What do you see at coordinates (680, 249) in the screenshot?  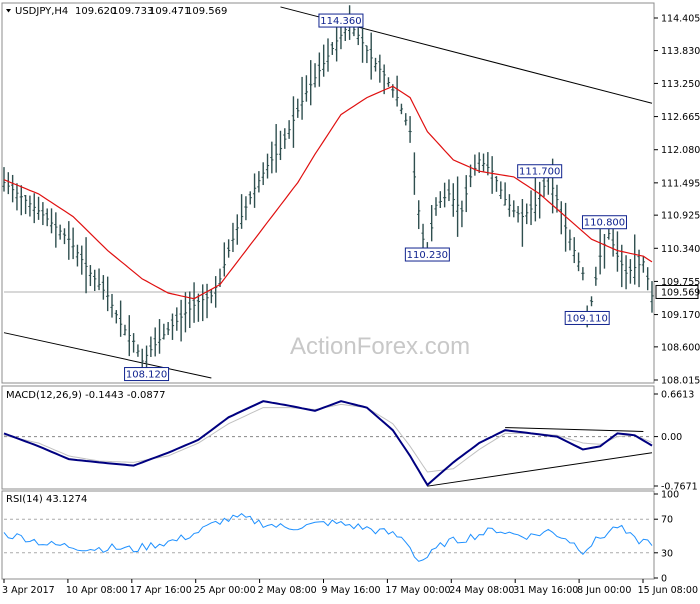 I see `y-tick-label: 110.340` at bounding box center [680, 249].